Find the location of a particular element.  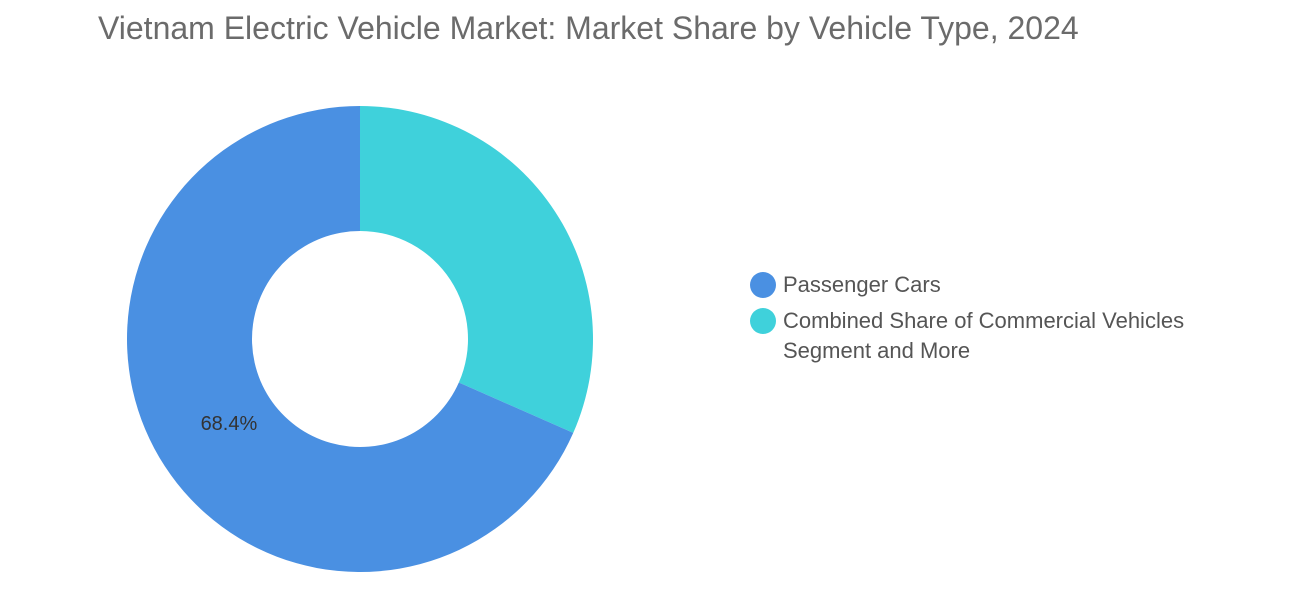

legend-item-passenger-cars: Passenger Cars is located at coordinates (1010, 285).